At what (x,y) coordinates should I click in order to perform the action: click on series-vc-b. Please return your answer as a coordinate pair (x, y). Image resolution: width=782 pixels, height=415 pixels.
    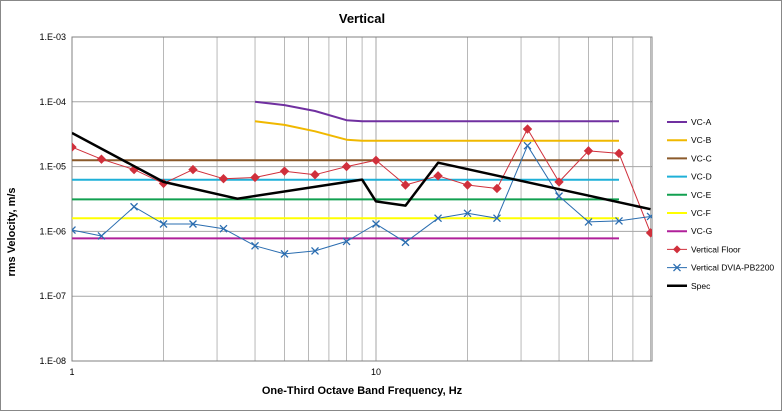
    Looking at the image, I should click on (436, 131).